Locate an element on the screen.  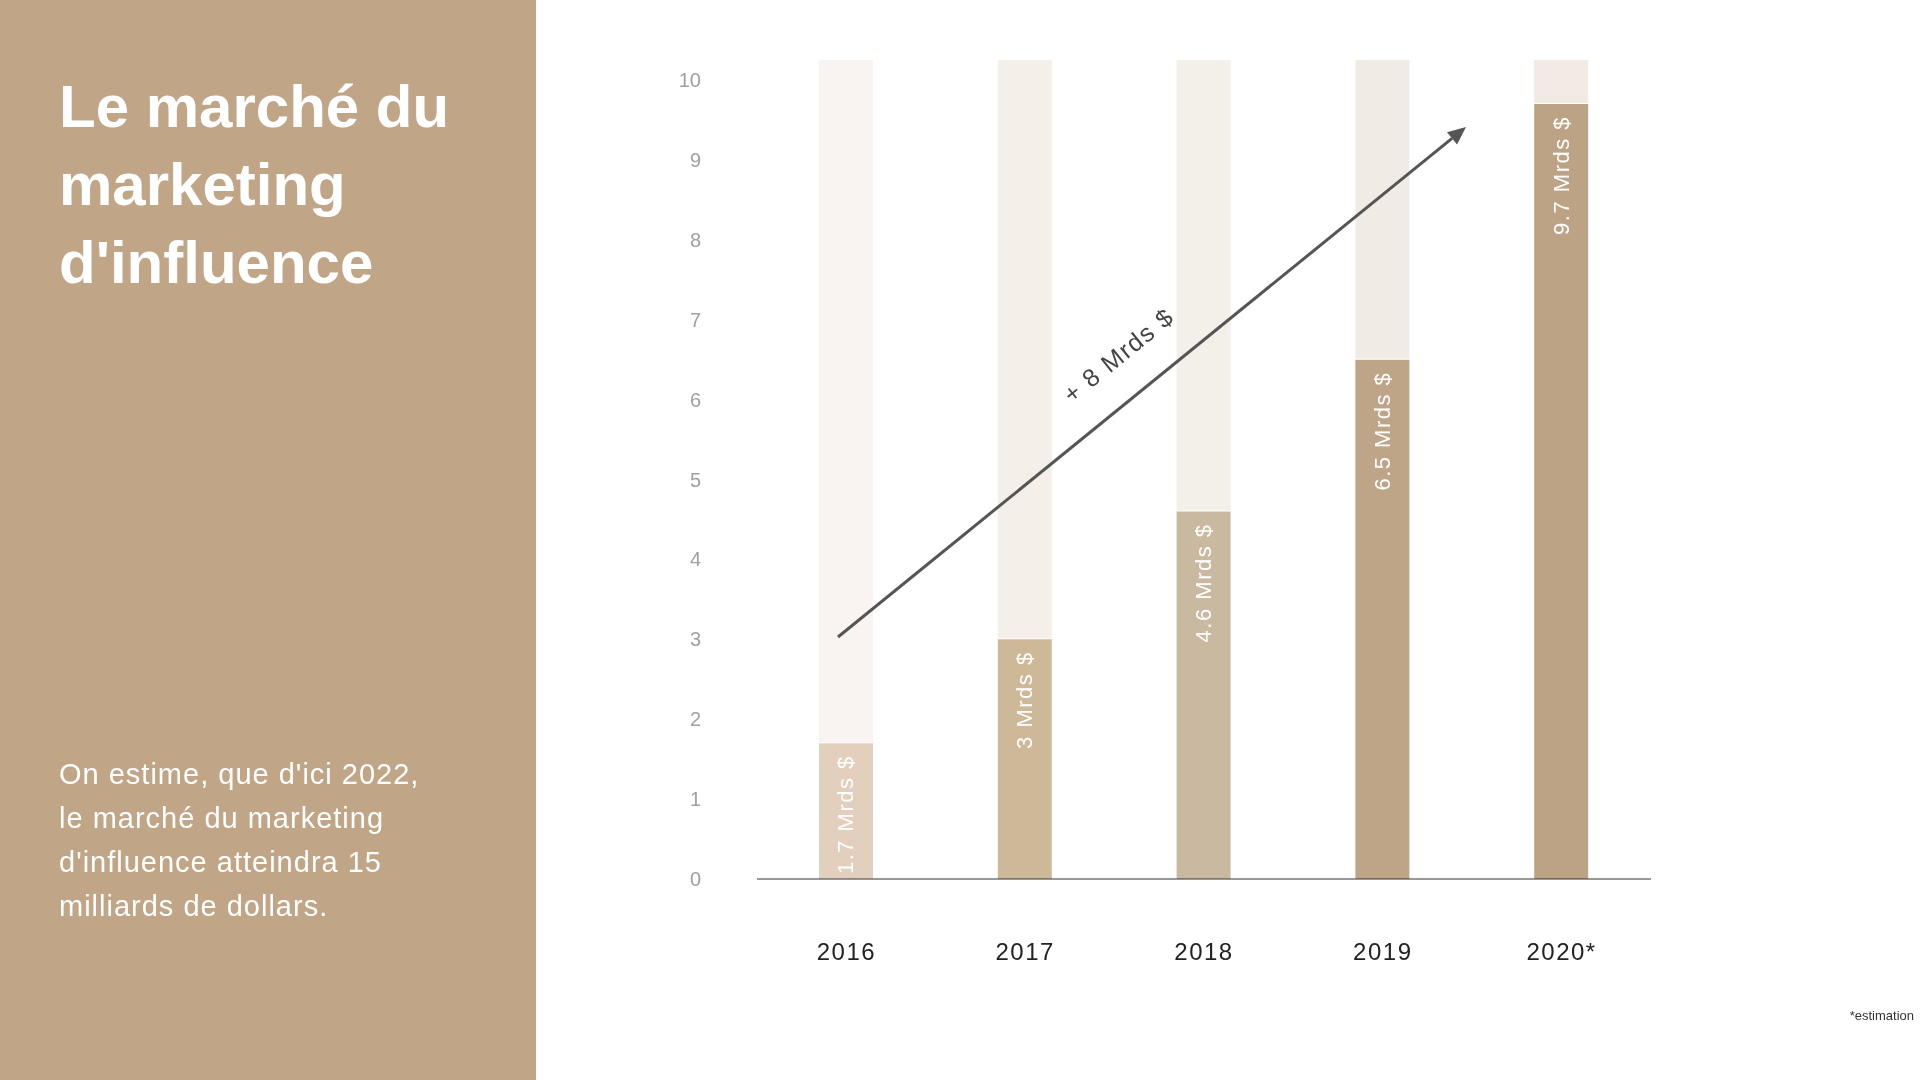
x-tick-label: 2019 is located at coordinates (1383, 952).